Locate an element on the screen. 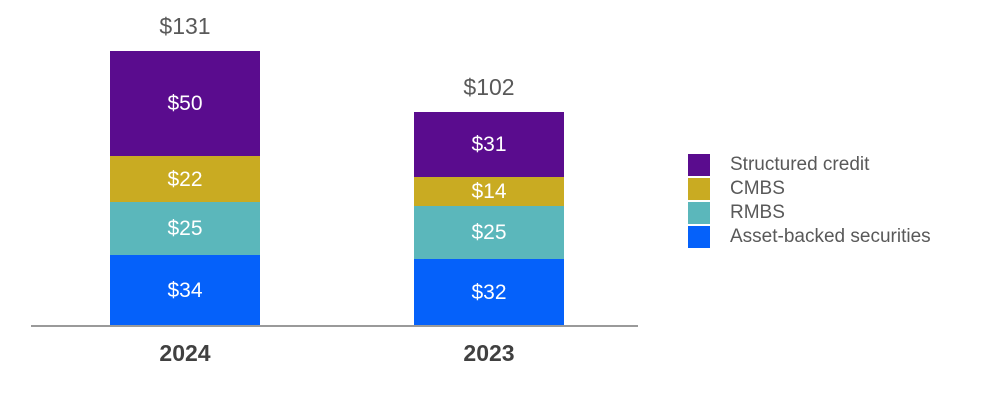  segment-value-label: $32 is located at coordinates (489, 292).